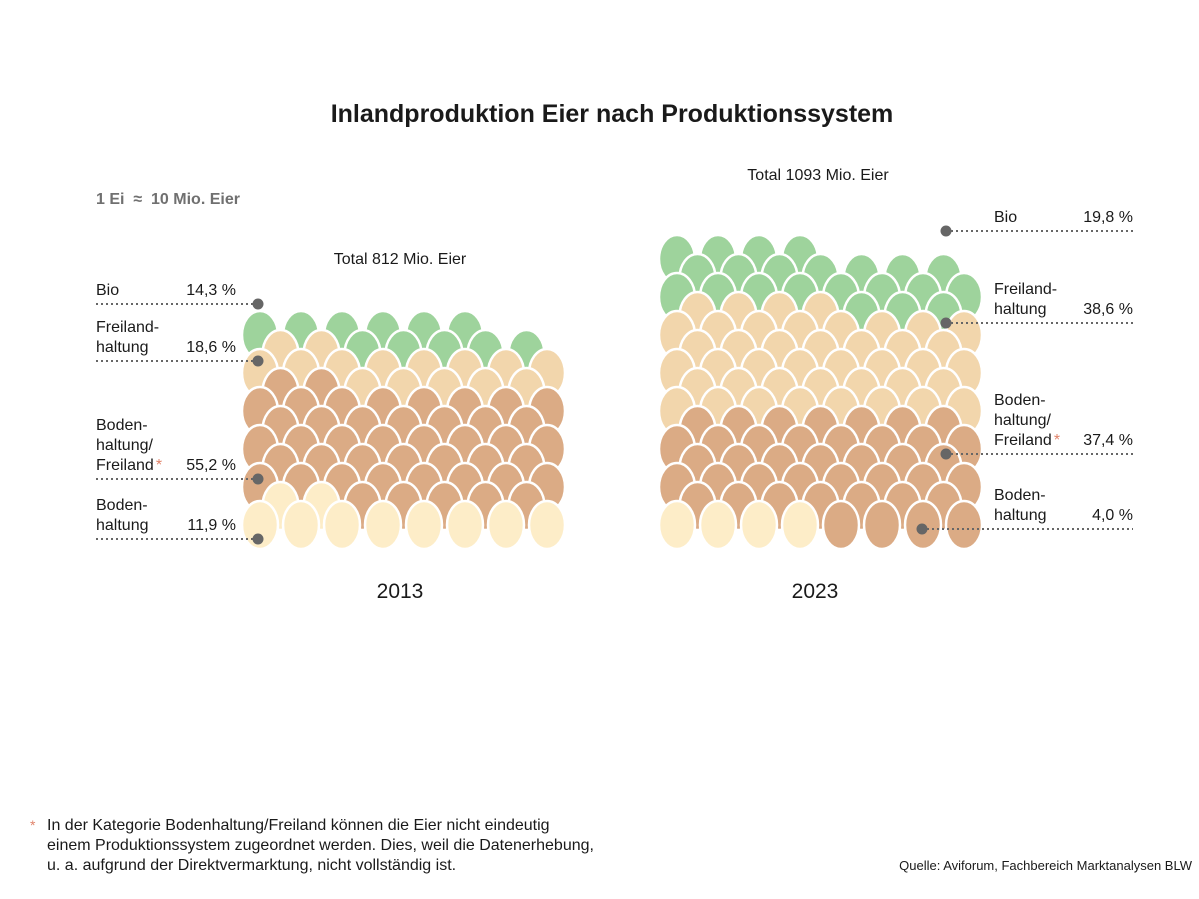  What do you see at coordinates (211, 525) in the screenshot?
I see `category-value-boden: 11,9 %` at bounding box center [211, 525].